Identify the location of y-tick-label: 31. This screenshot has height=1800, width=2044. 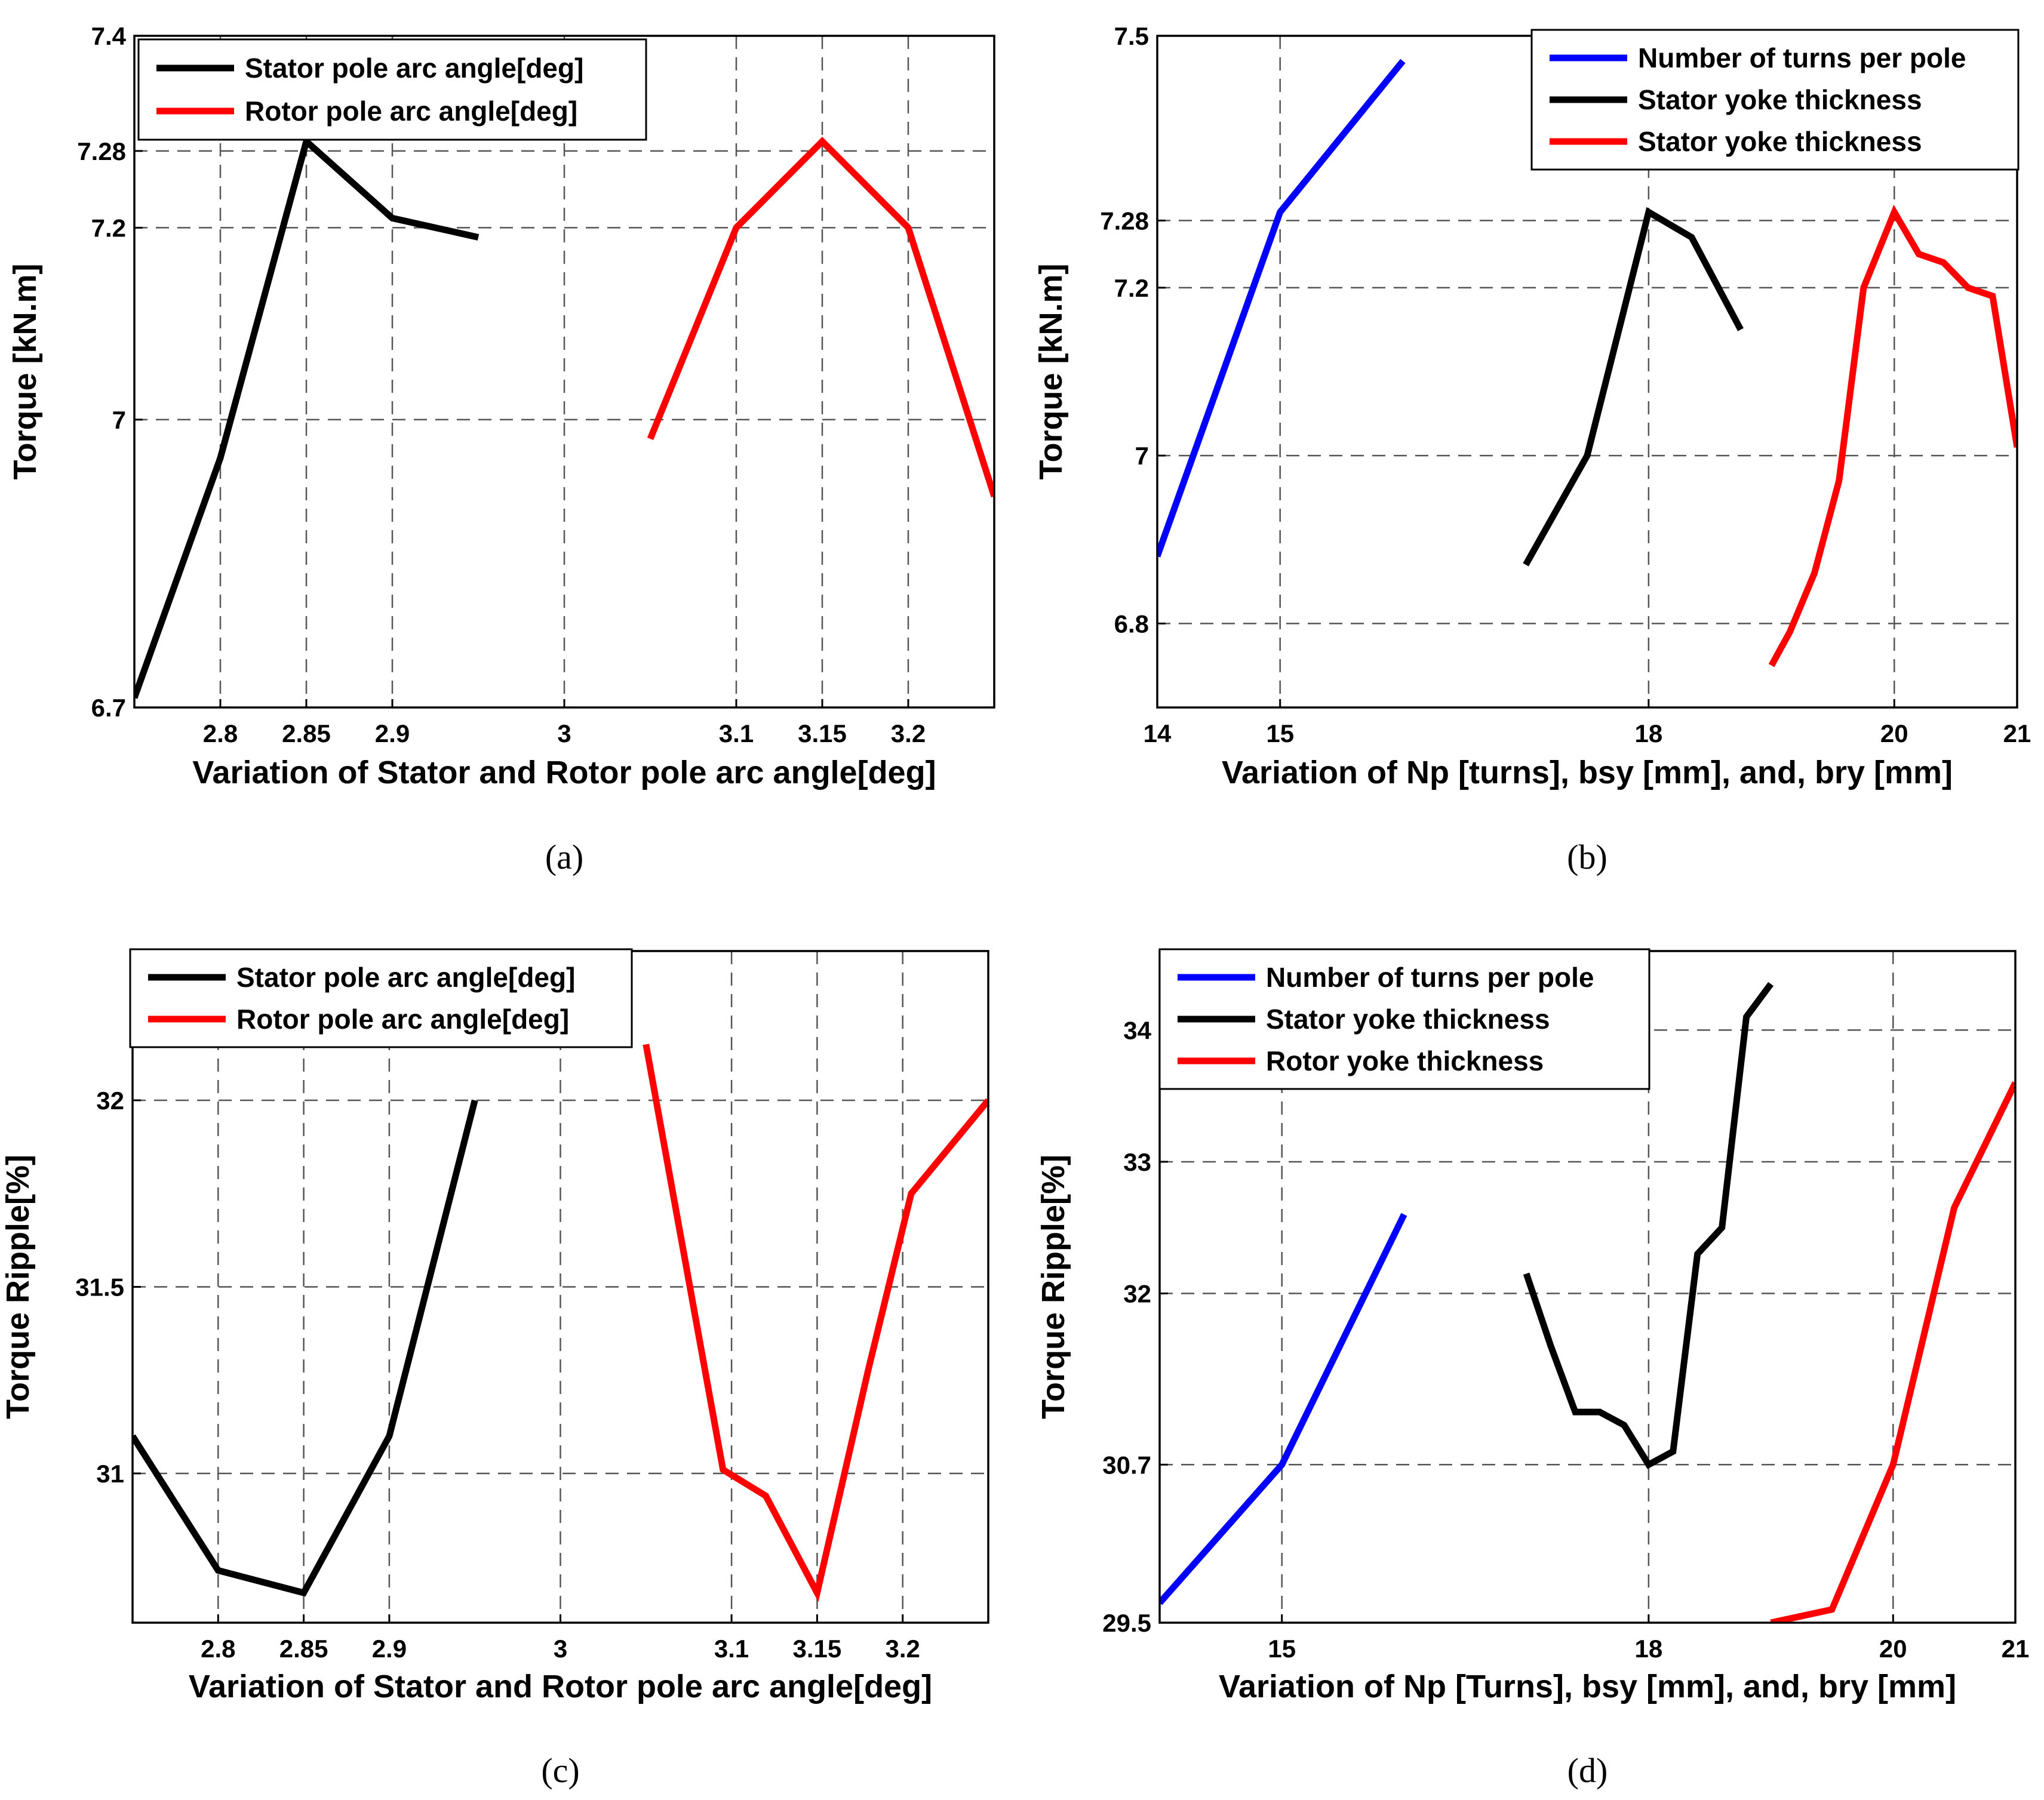
(110, 1474).